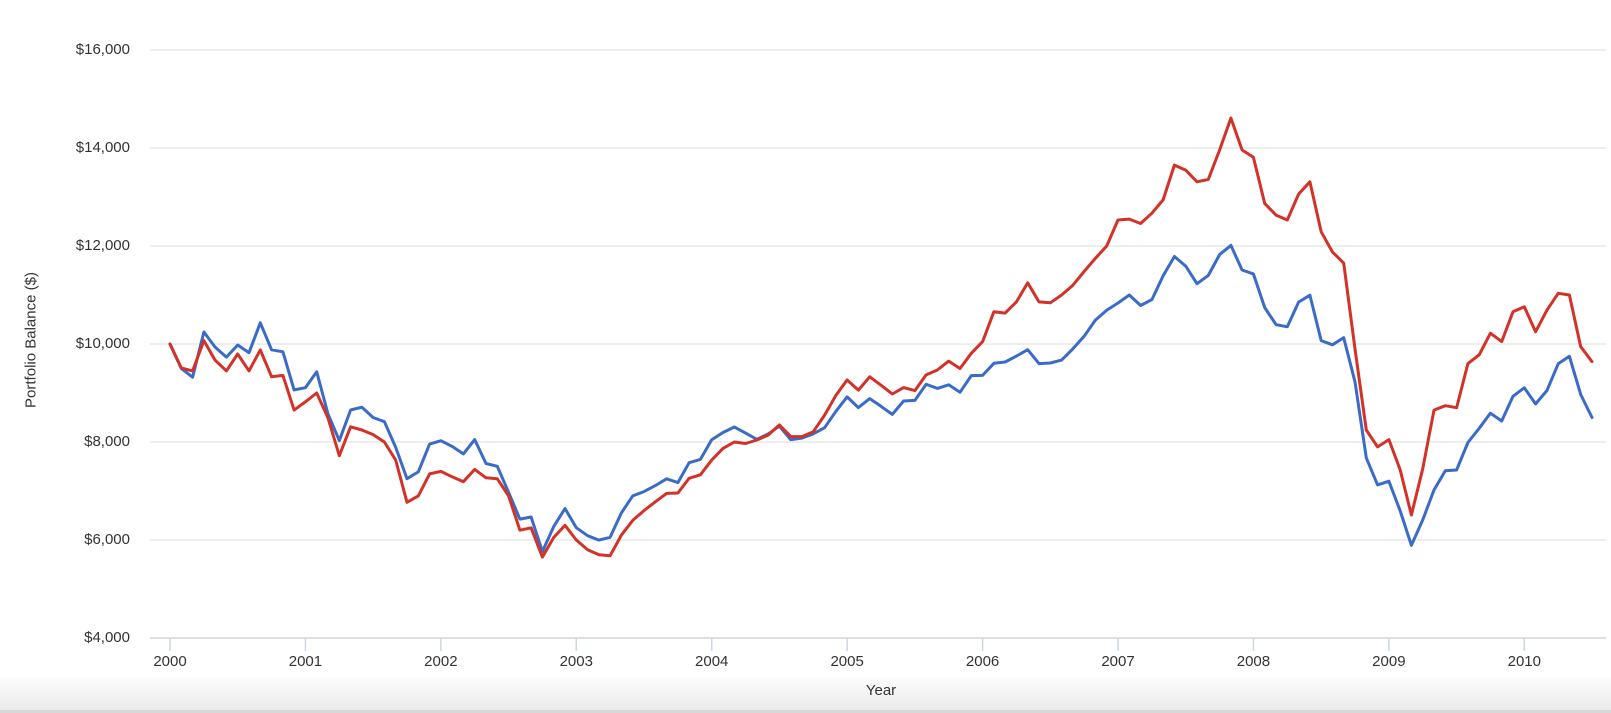  What do you see at coordinates (102, 49) in the screenshot?
I see `y-tick-label: $16,000` at bounding box center [102, 49].